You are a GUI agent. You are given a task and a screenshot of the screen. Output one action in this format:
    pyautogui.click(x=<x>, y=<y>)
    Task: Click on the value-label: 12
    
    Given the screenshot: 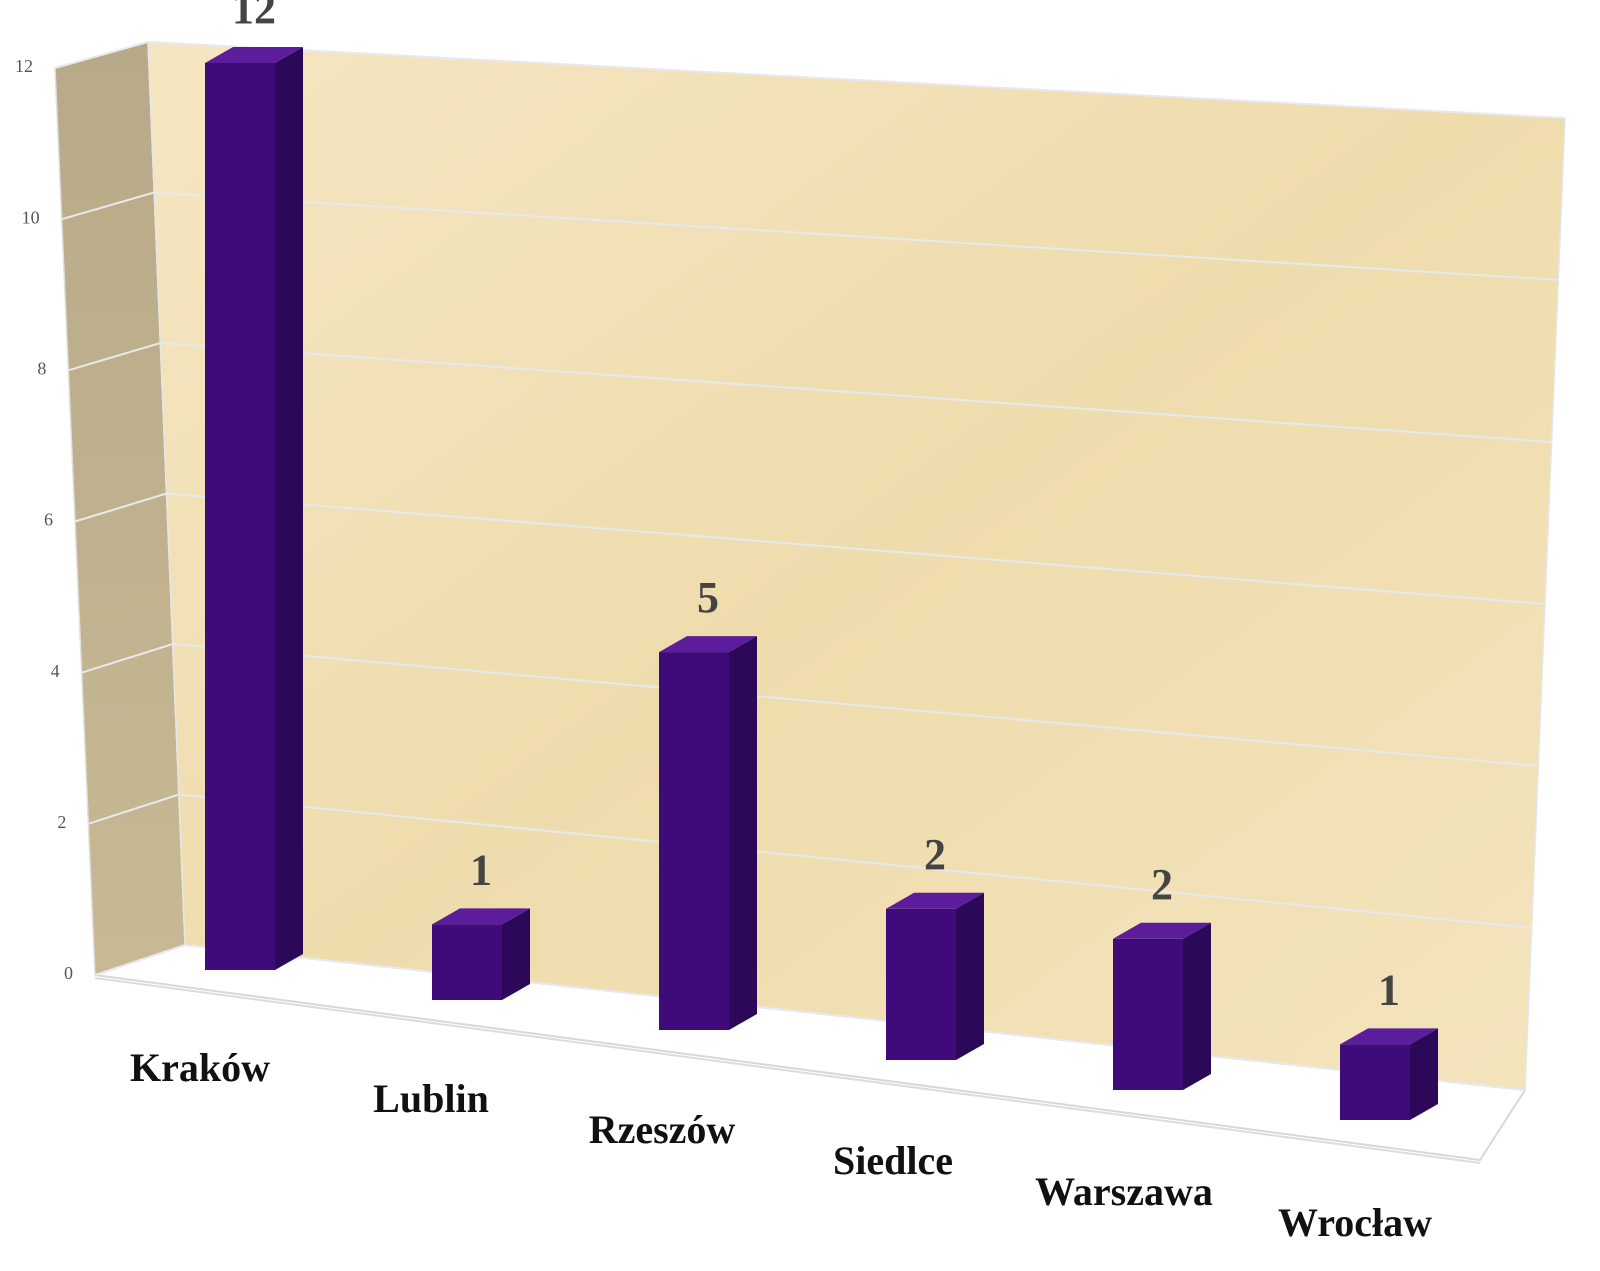 What is the action you would take?
    pyautogui.click(x=254, y=16)
    